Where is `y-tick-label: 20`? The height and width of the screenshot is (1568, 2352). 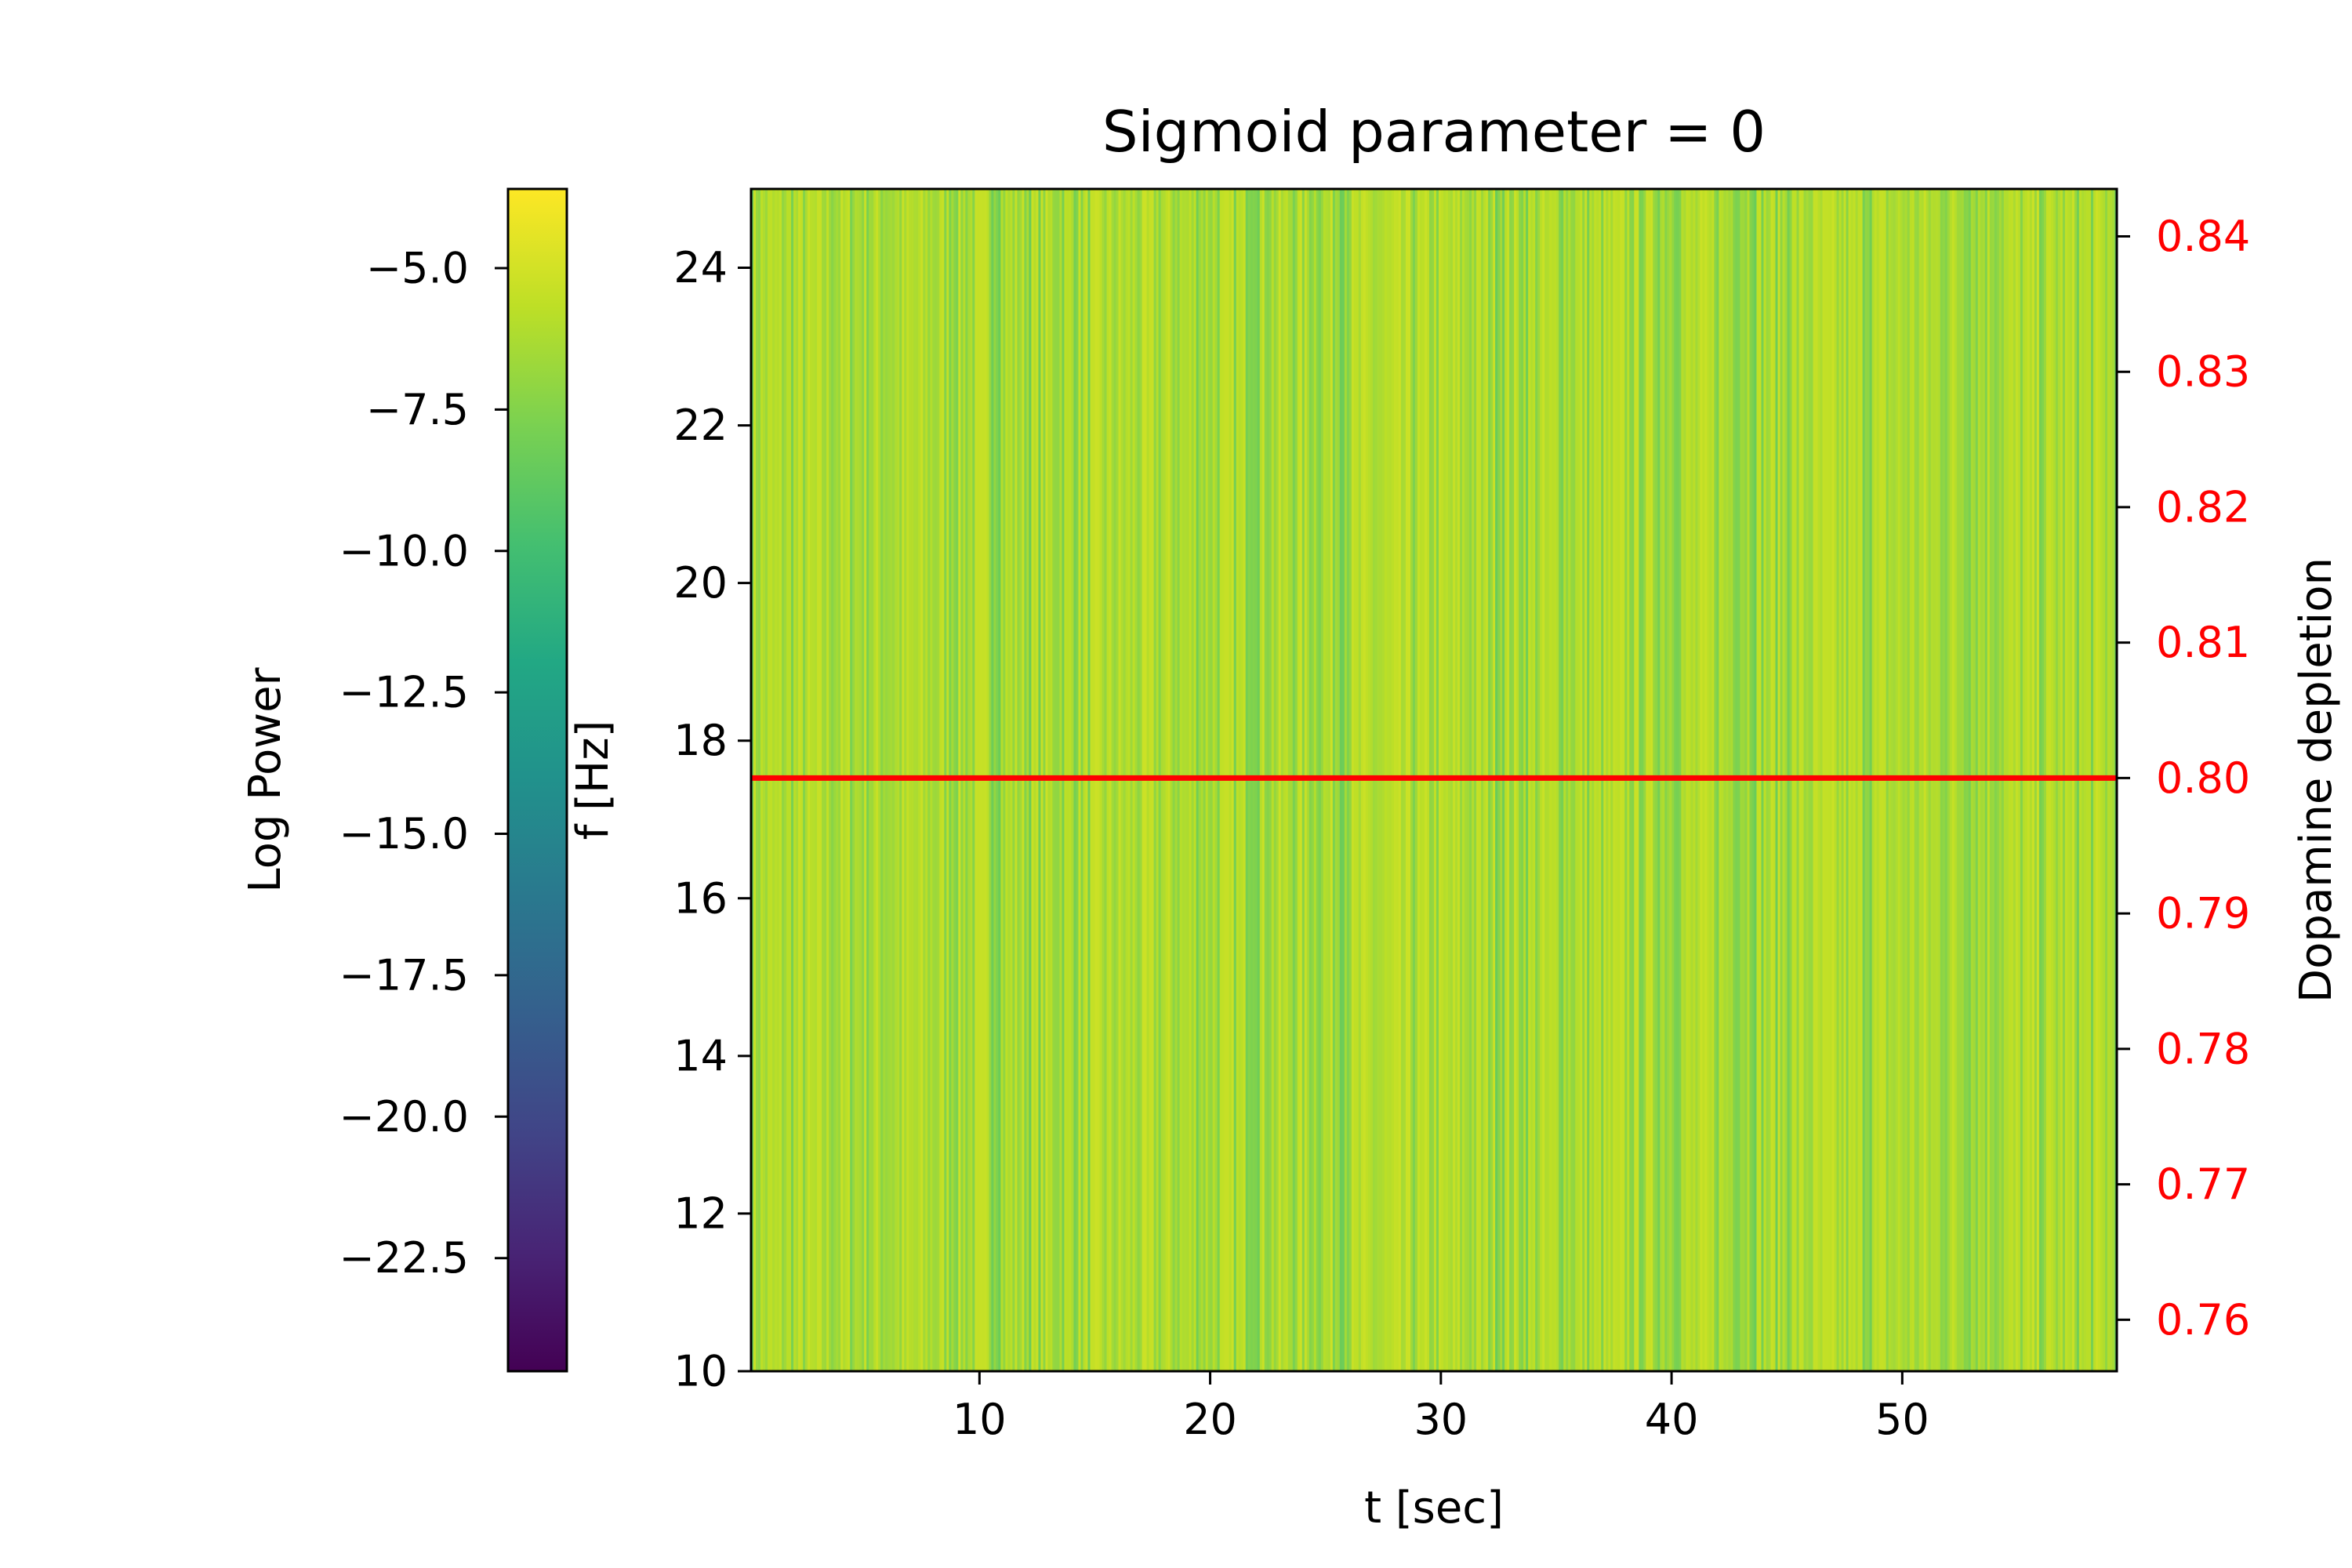 y-tick-label: 20 is located at coordinates (700, 583).